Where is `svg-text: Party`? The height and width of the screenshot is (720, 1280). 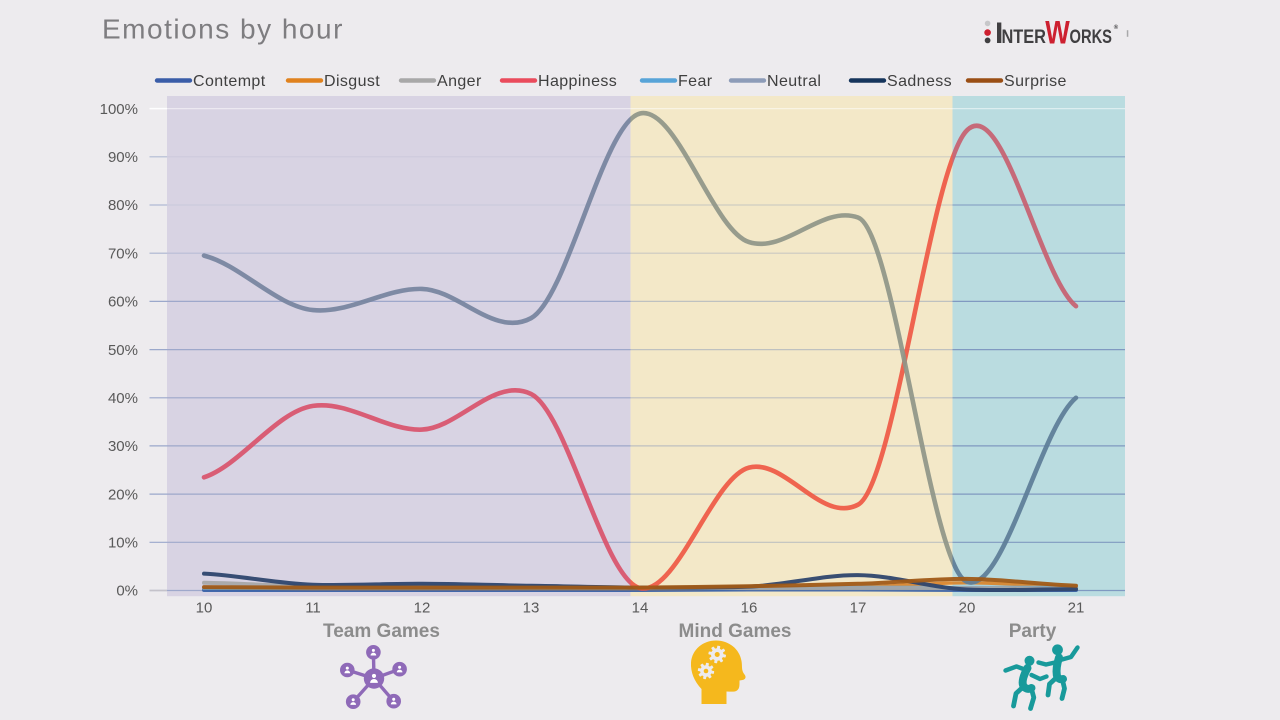
svg-text: Party is located at coordinates (1033, 631).